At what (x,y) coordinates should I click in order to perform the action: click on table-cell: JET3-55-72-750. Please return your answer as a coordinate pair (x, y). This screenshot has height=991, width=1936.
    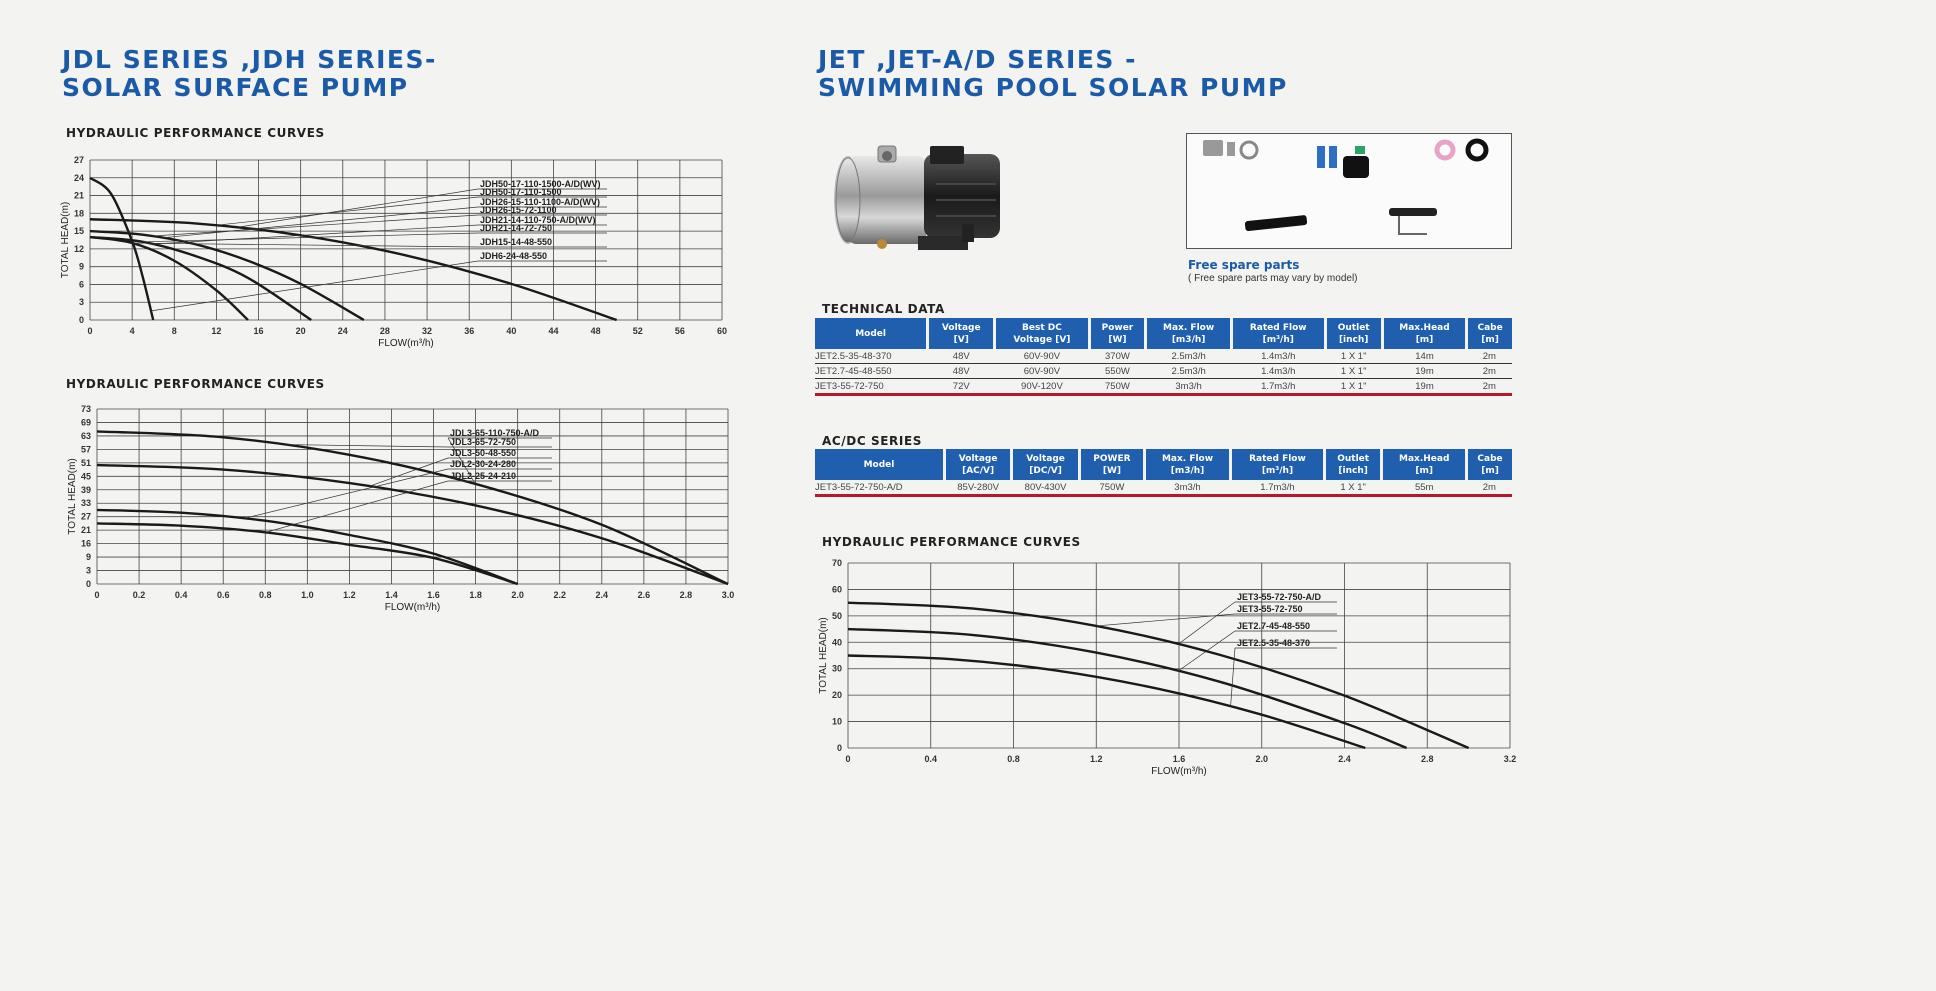
    Looking at the image, I should click on (871, 387).